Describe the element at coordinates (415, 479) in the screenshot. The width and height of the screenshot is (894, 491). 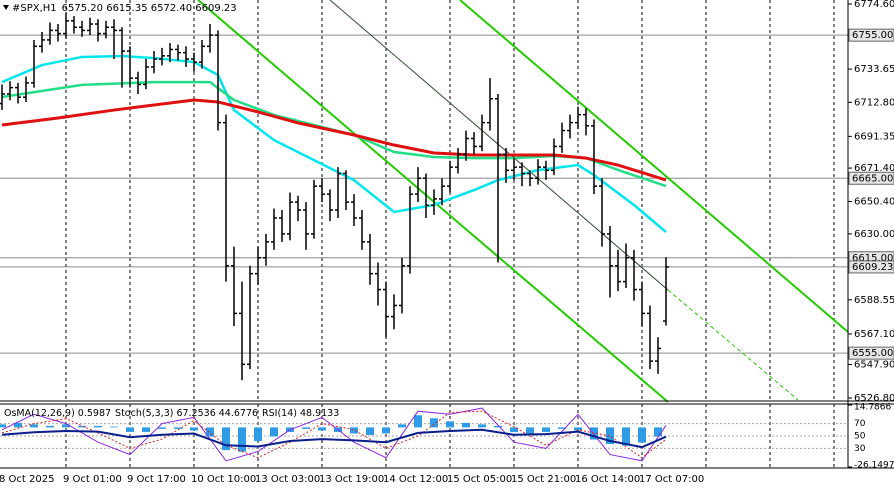
I see `x-tick-label: 14 Oct 12:00` at that location.